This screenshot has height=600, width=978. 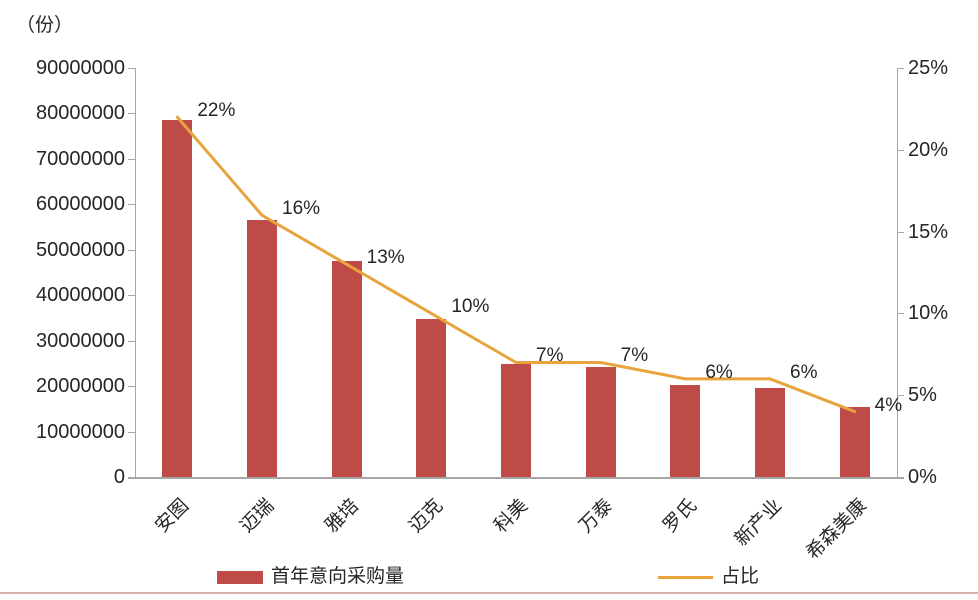 I want to click on left-axis-tick-label: 0, so click(x=119, y=477).